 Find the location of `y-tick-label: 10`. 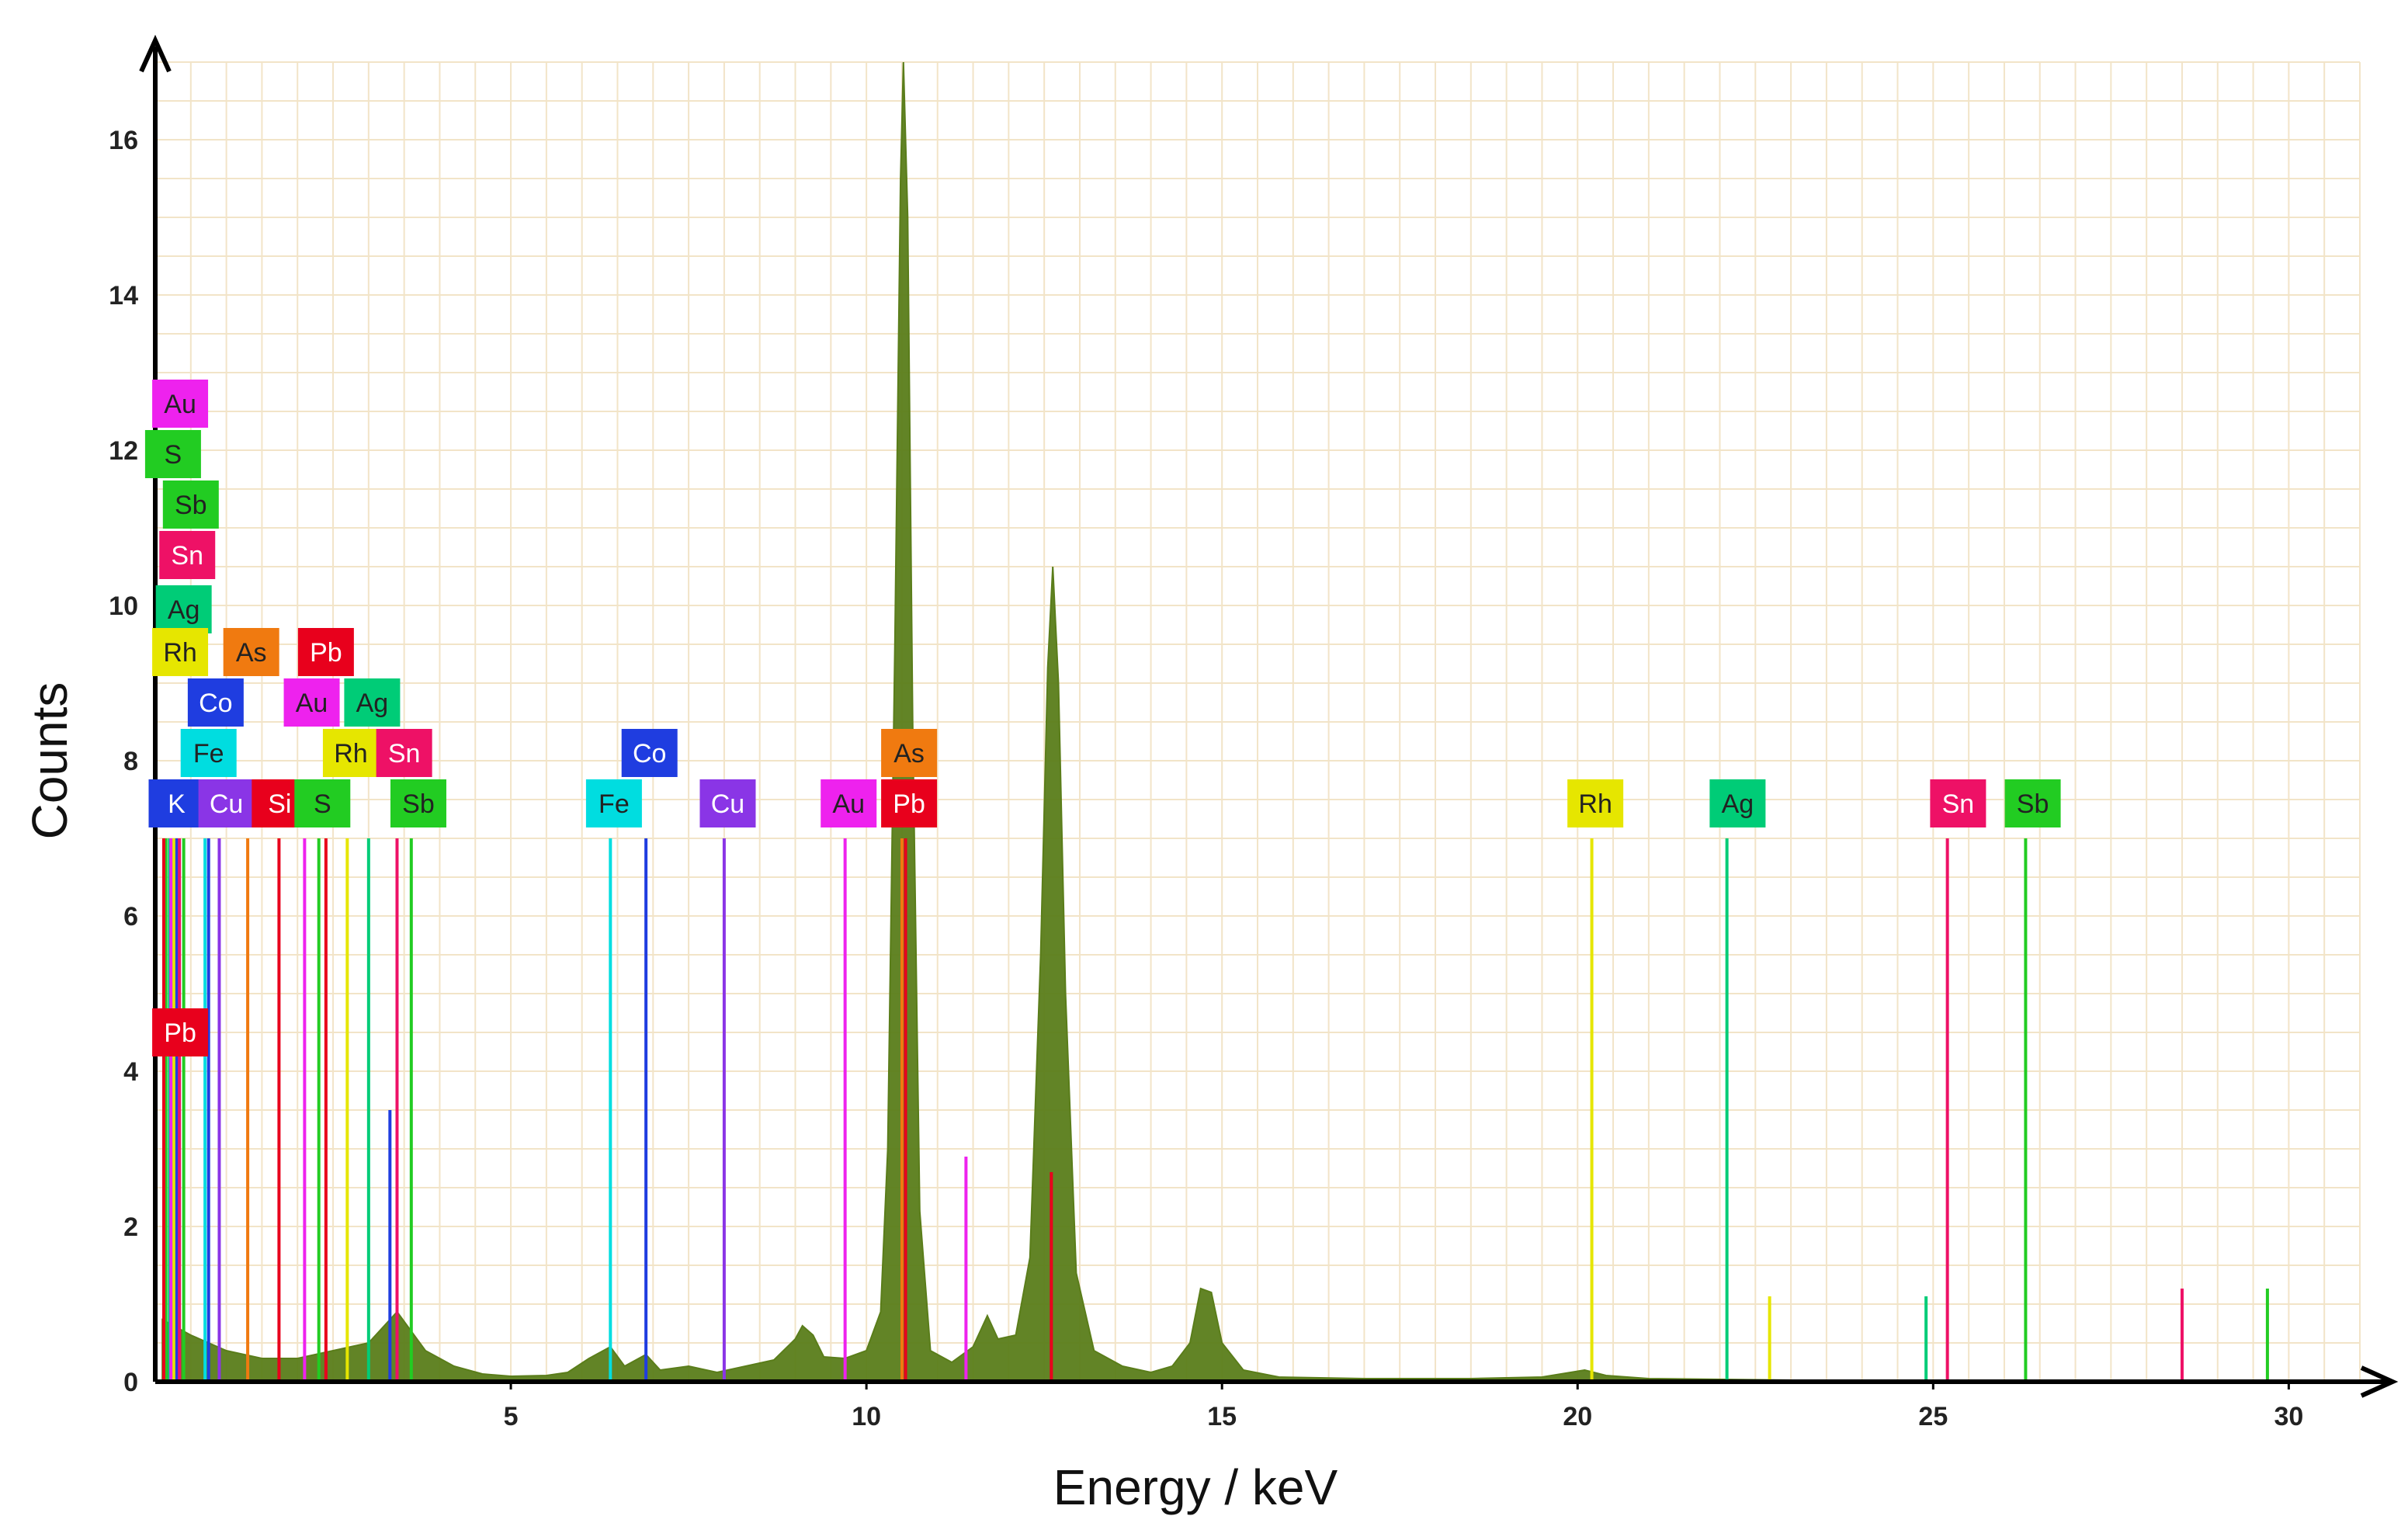

y-tick-label: 10 is located at coordinates (124, 606).